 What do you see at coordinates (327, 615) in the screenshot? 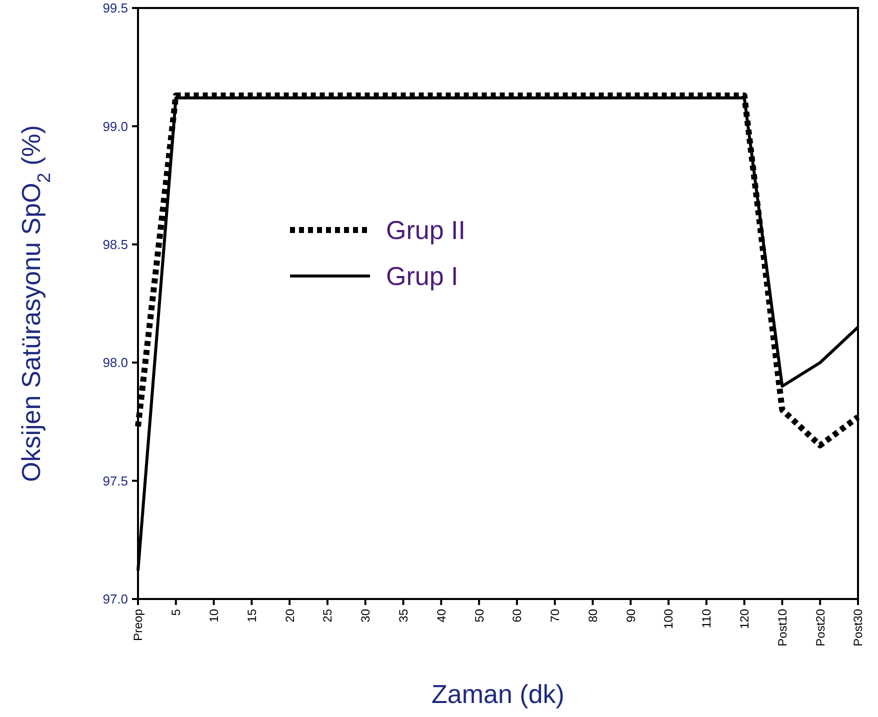
I see `x-tick-label: 25` at bounding box center [327, 615].